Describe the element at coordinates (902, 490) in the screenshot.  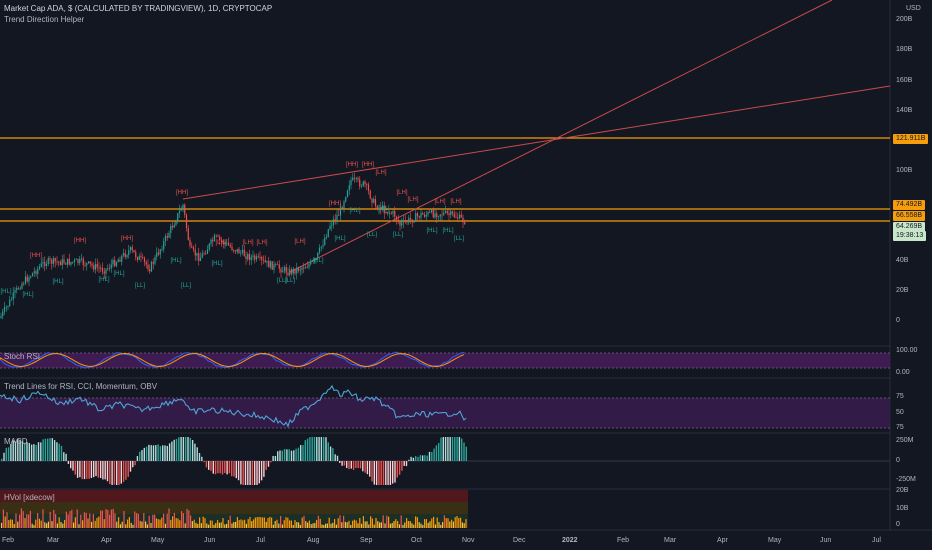
I see `hvol-tick: 20B` at that location.